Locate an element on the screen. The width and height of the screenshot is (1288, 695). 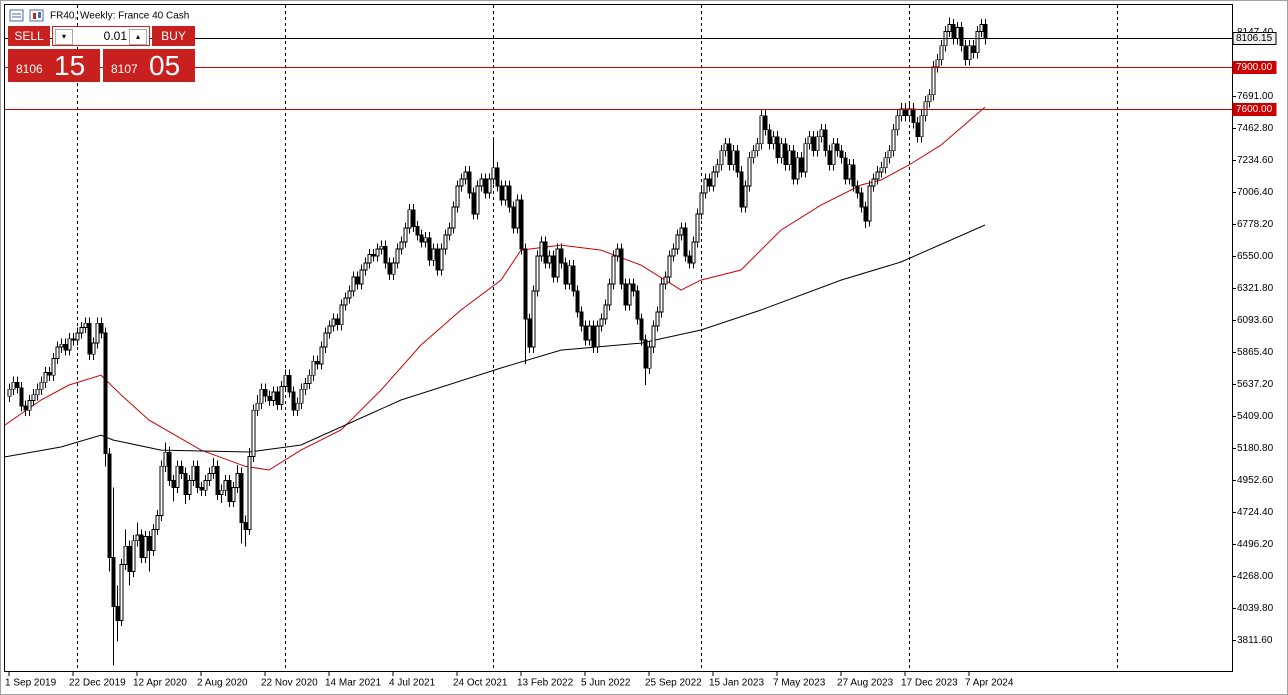
volume-field: ▾ 0.01 ▴ is located at coordinates (101, 36).